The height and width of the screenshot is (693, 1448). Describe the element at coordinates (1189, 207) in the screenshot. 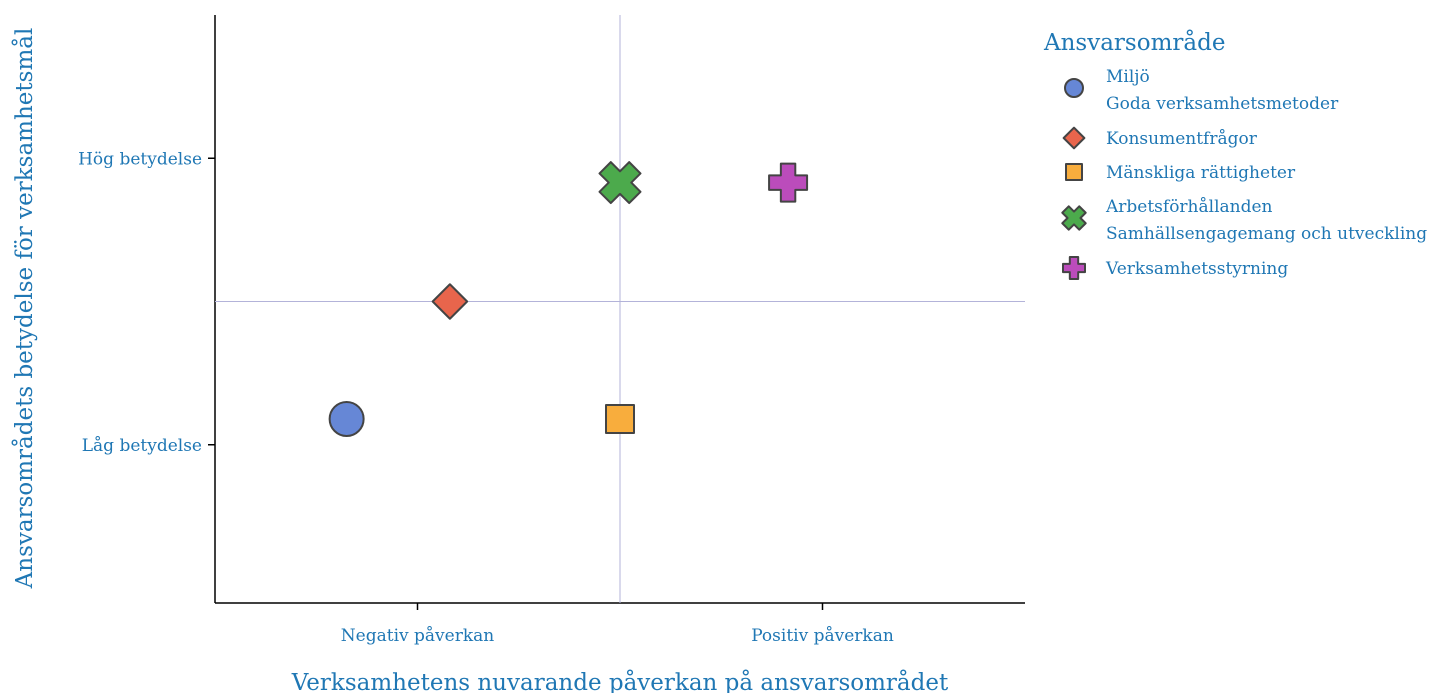

I see `legend-label: Arbetsförhållanden` at that location.